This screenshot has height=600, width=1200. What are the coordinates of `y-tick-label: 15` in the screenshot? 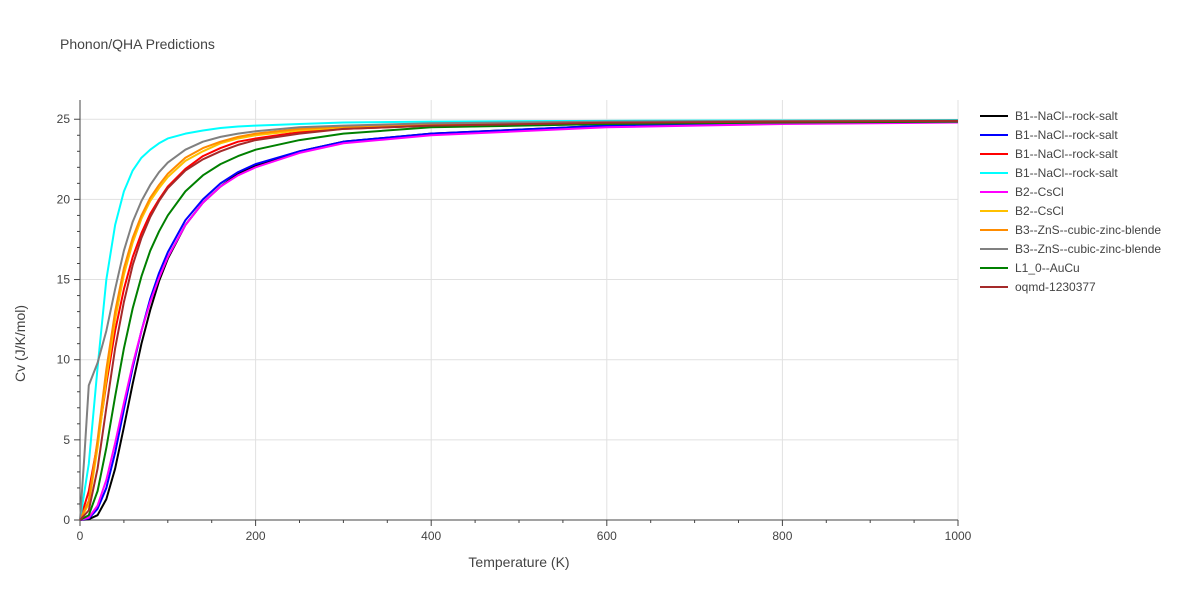 It's located at (64, 280).